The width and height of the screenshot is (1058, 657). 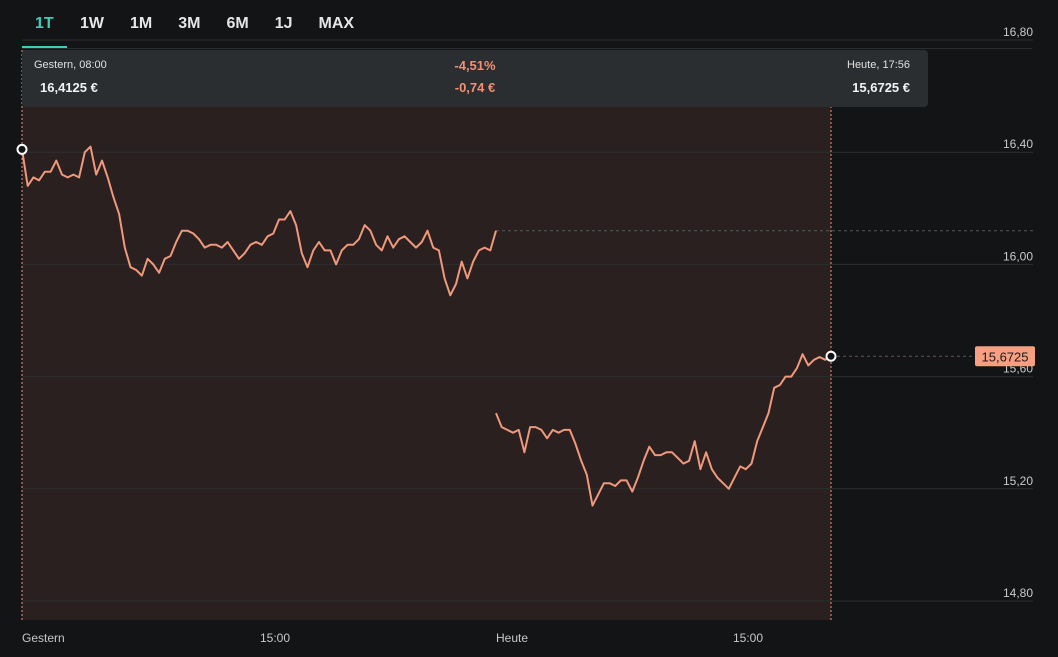 I want to click on x-tick-label: Gestern, so click(x=43, y=638).